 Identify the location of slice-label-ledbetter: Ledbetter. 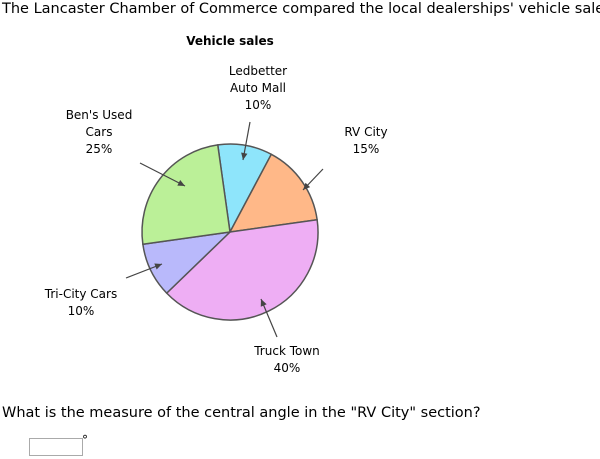
(258, 71).